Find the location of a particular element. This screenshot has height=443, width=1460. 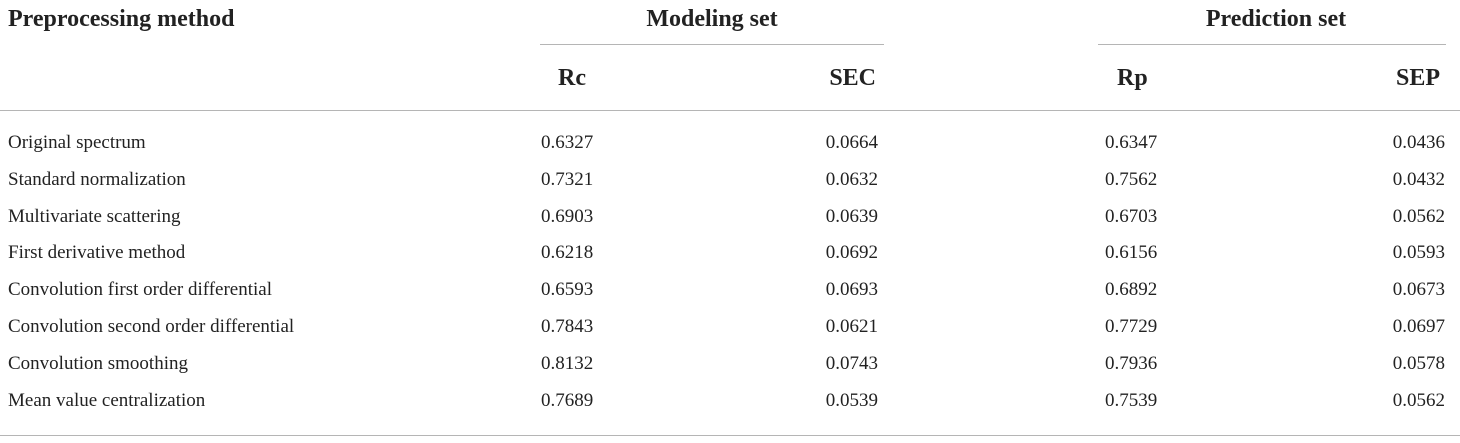

column-header: Rp is located at coordinates (1132, 78).